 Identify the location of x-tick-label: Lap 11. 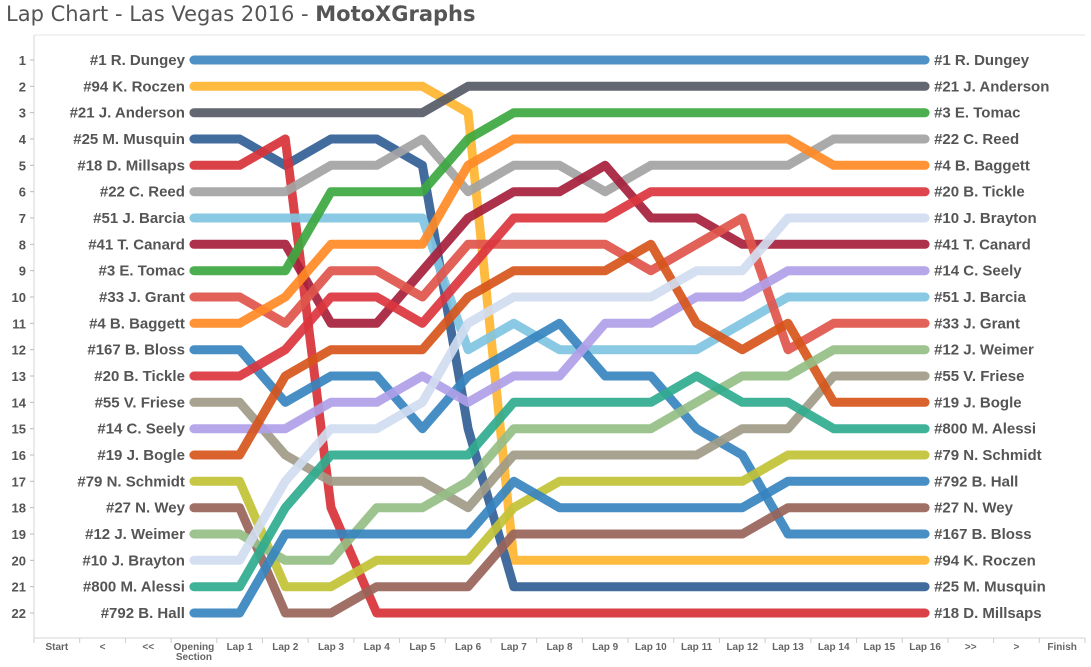
(697, 647).